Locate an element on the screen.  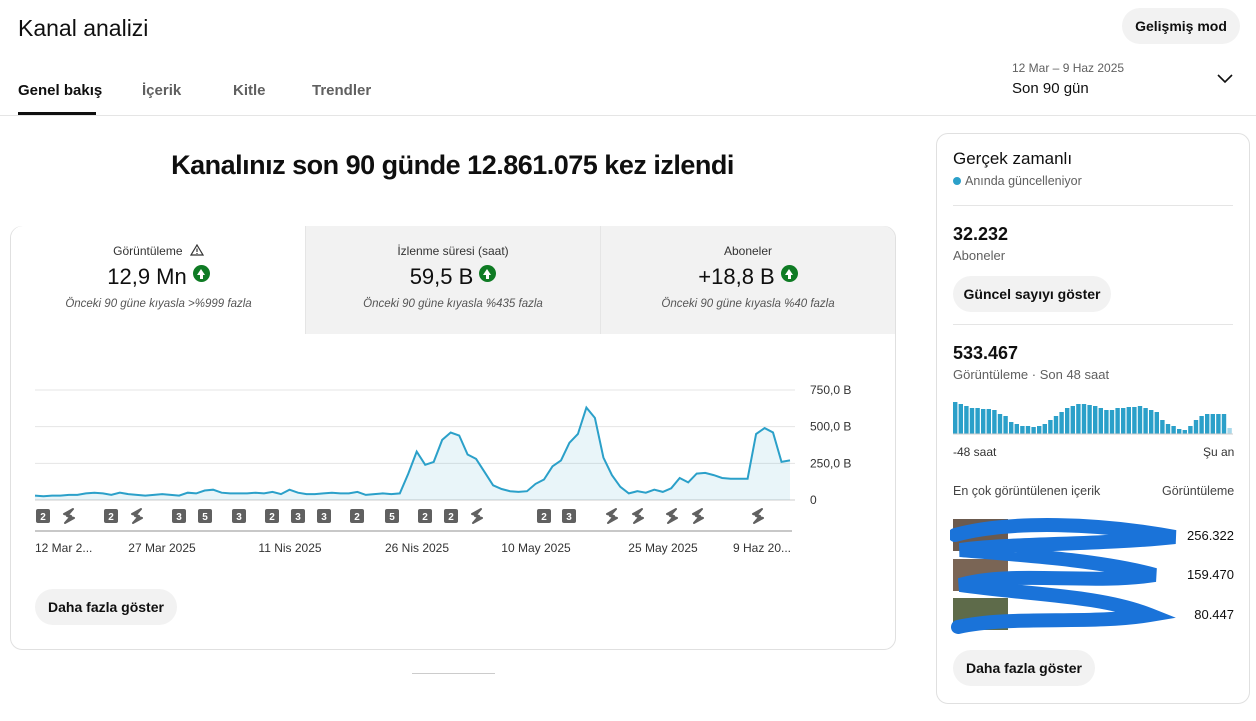
realtime-subtitle: Anında güncelleniyor is located at coordinates (1017, 181).